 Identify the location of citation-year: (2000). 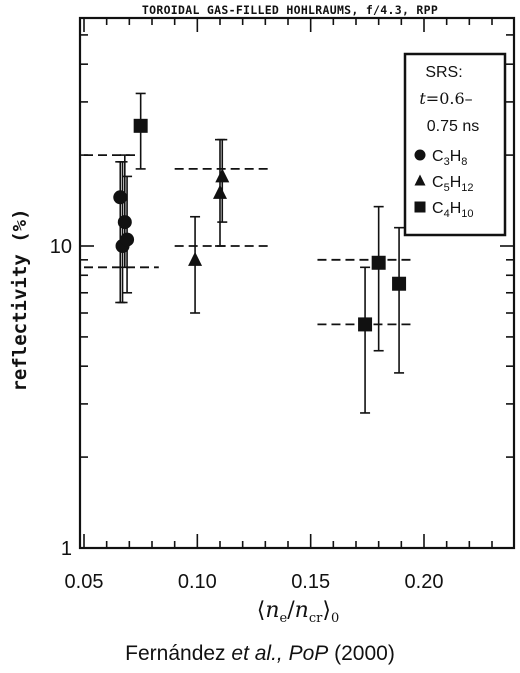
(361, 653).